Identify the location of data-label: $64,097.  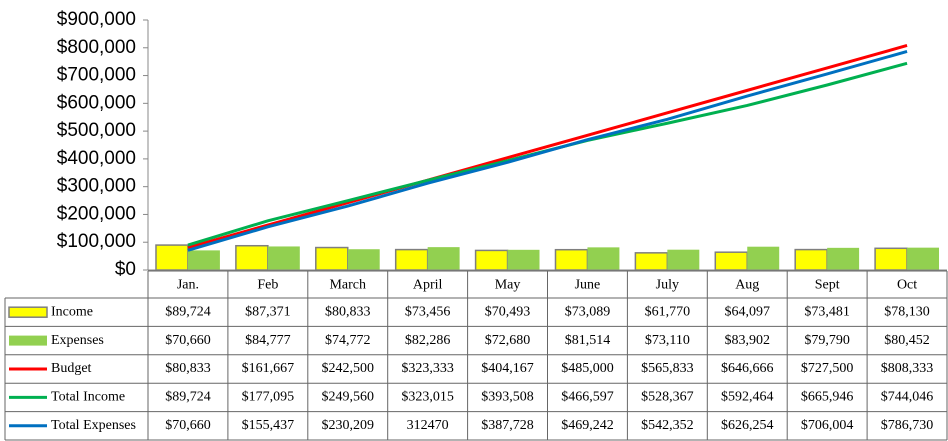
(748, 311).